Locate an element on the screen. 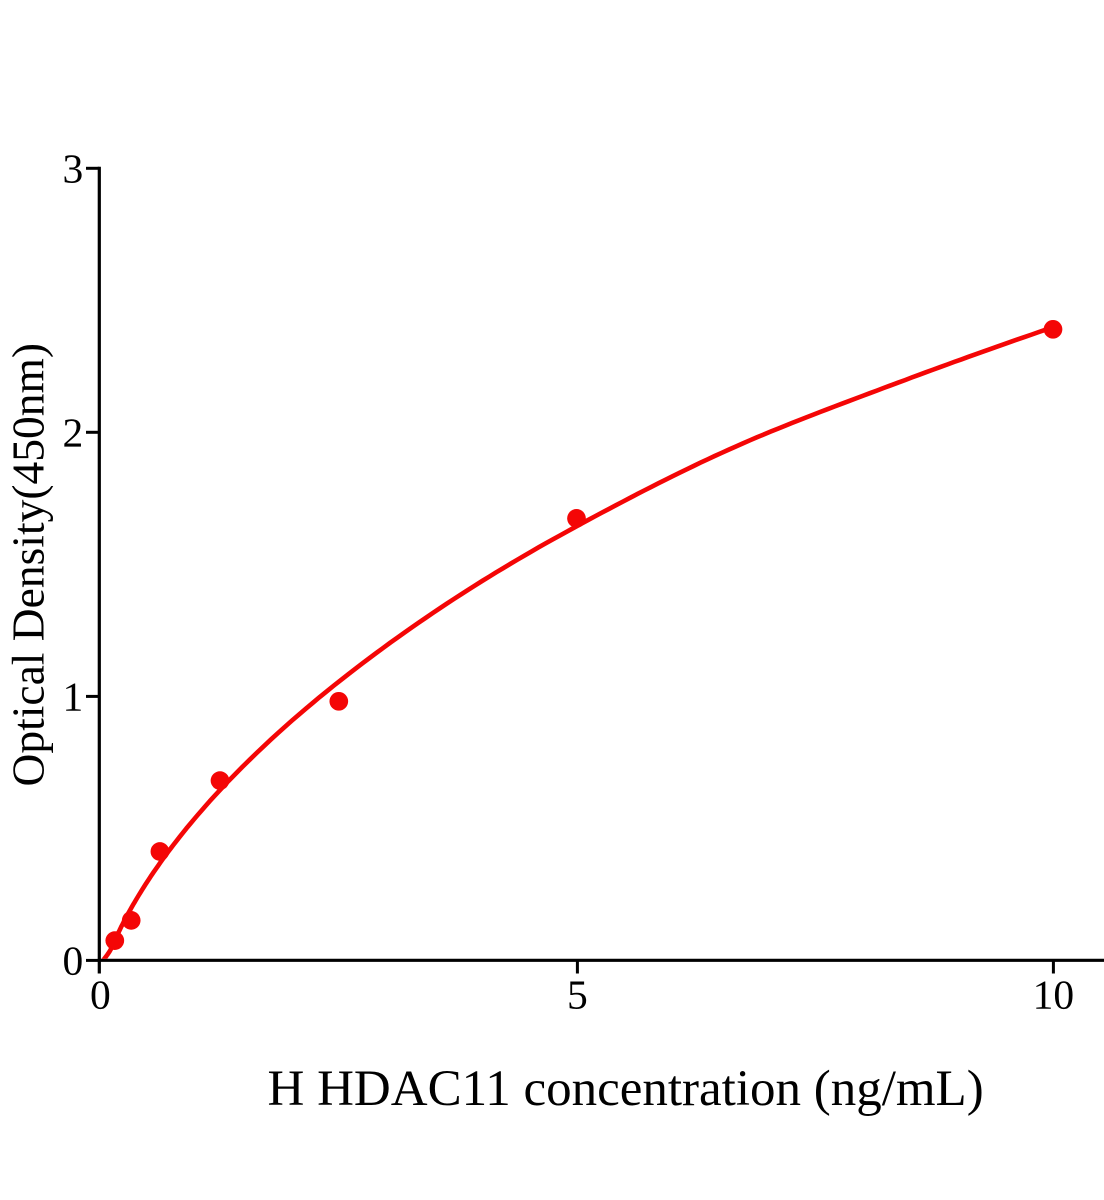  svg-text: Optical Density(450nm) is located at coordinates (27, 565).